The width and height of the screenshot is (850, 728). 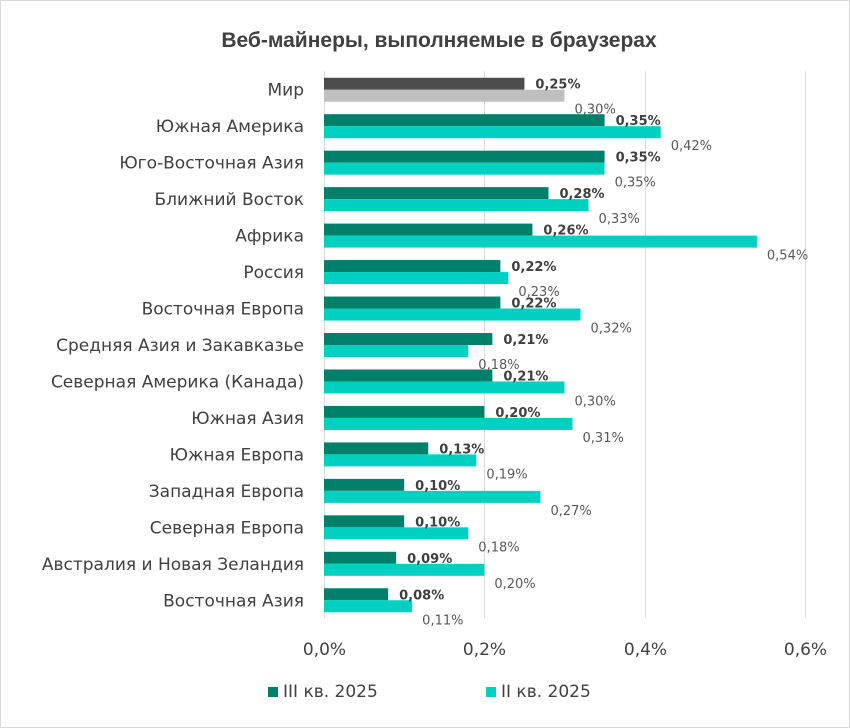 I want to click on legend: III кв. 2025 II кв. 2025, so click(x=429, y=692).